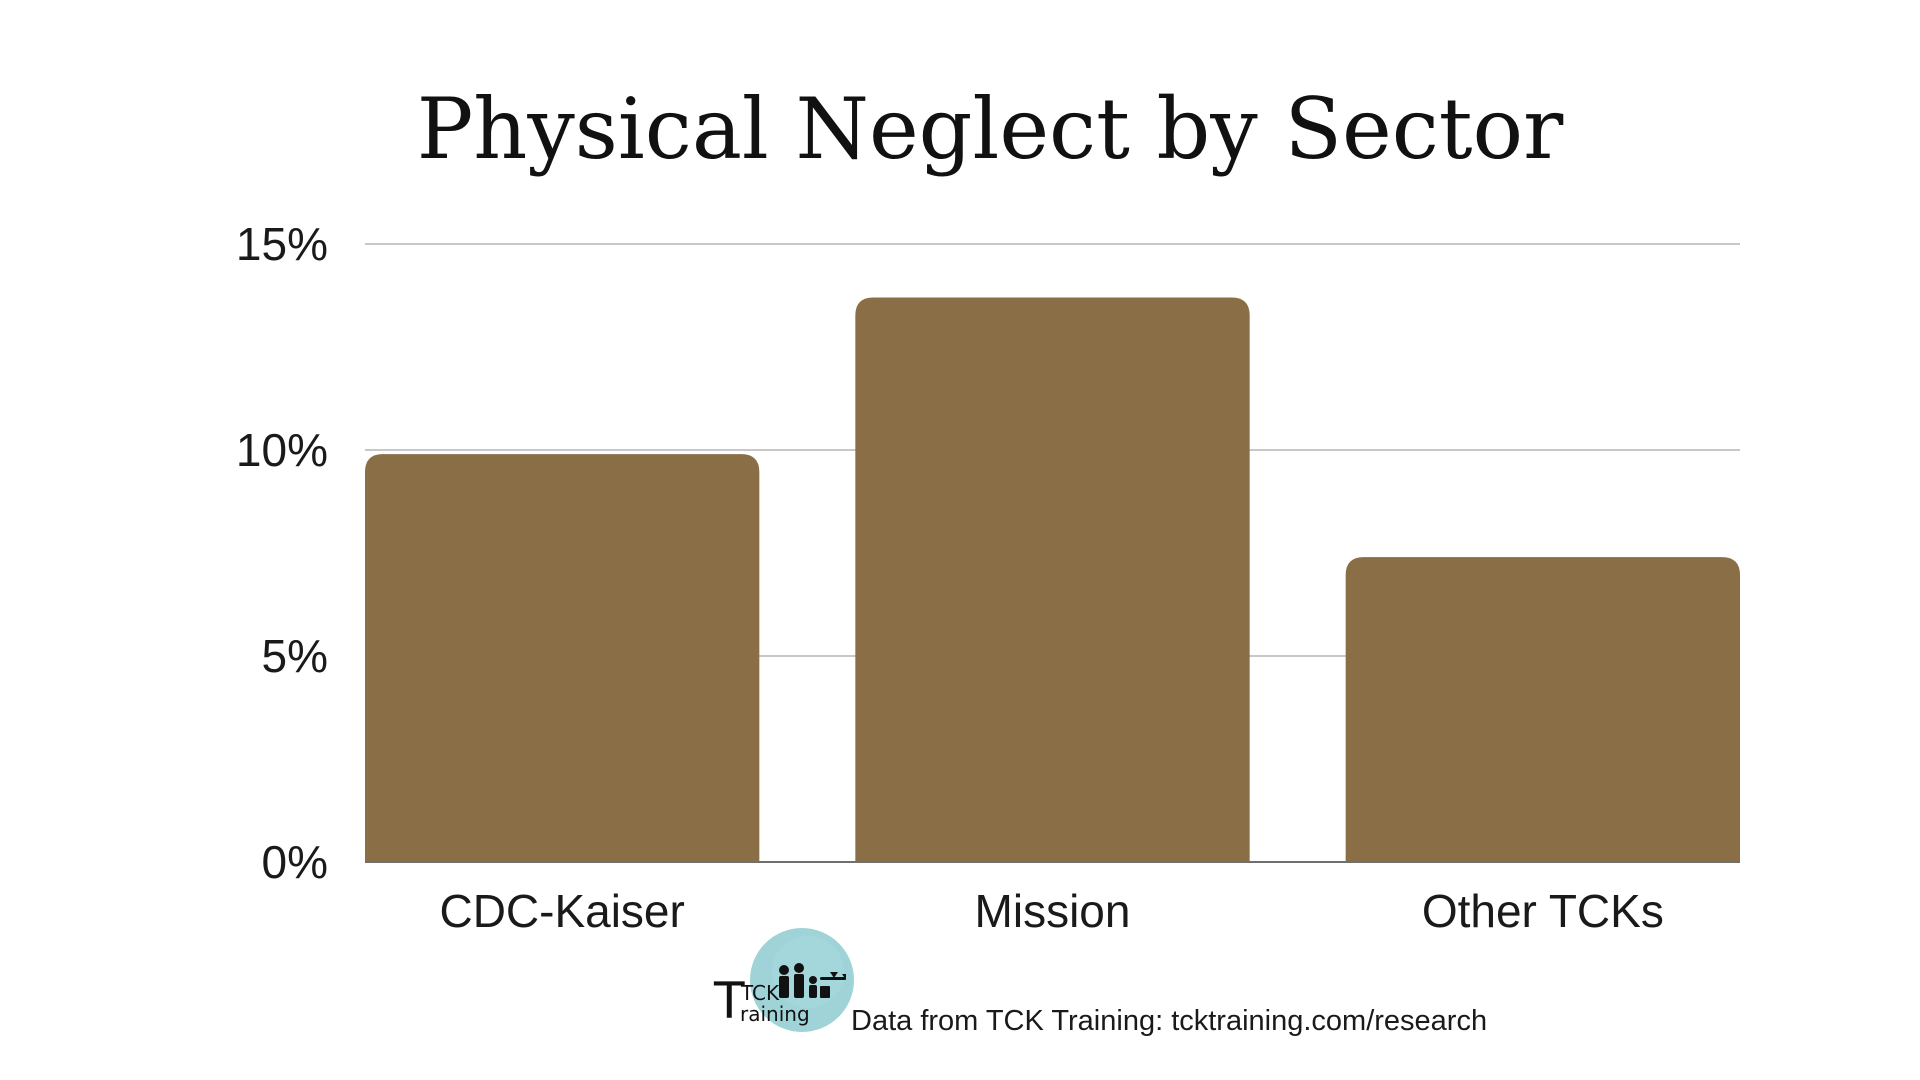 The width and height of the screenshot is (1920, 1080). I want to click on x-category-label: CDC-Kaiser, so click(561, 911).